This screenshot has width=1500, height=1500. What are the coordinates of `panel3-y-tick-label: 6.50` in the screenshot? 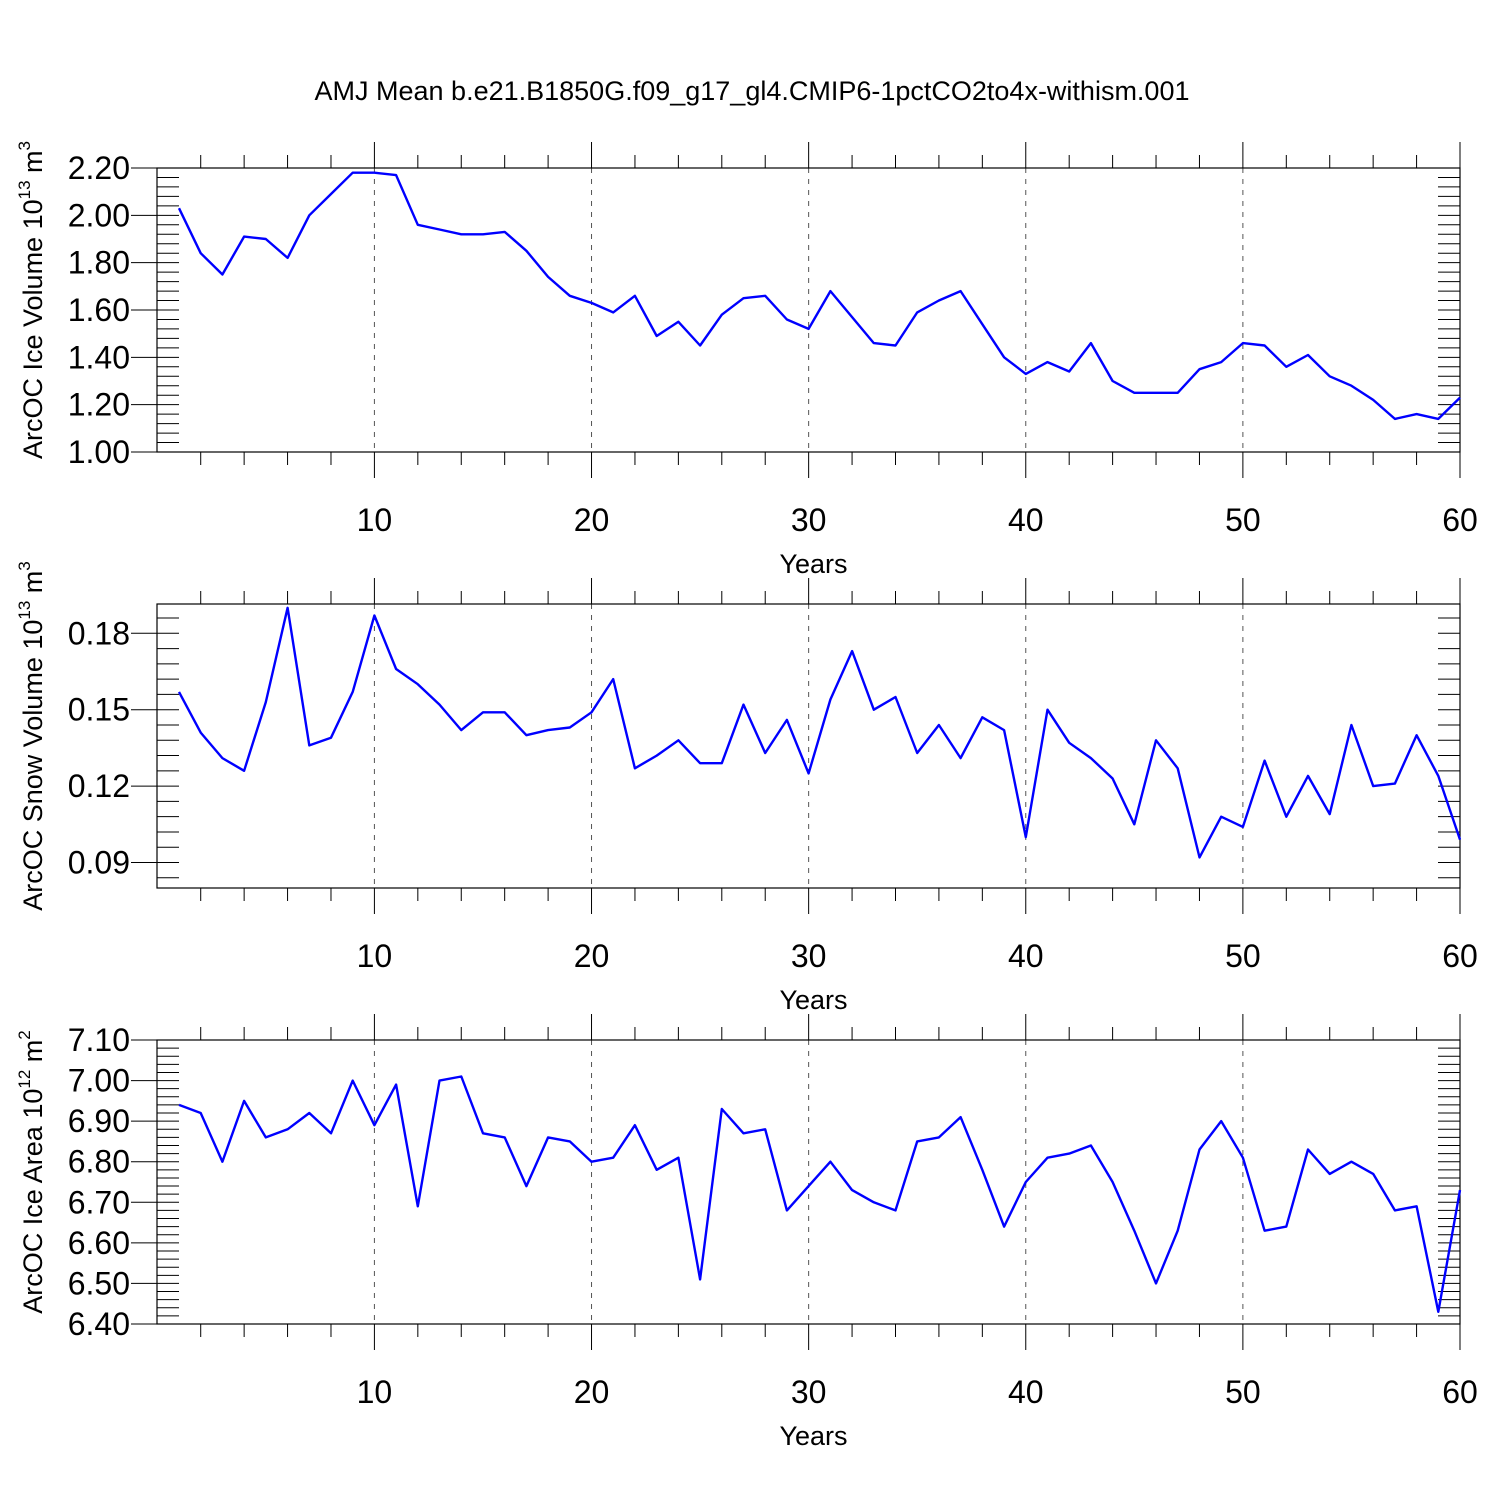 It's located at (99, 1283).